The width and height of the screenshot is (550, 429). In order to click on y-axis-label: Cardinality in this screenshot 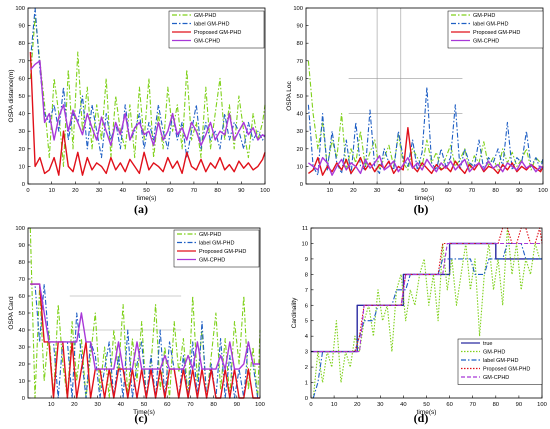, I will do `click(294, 312)`.